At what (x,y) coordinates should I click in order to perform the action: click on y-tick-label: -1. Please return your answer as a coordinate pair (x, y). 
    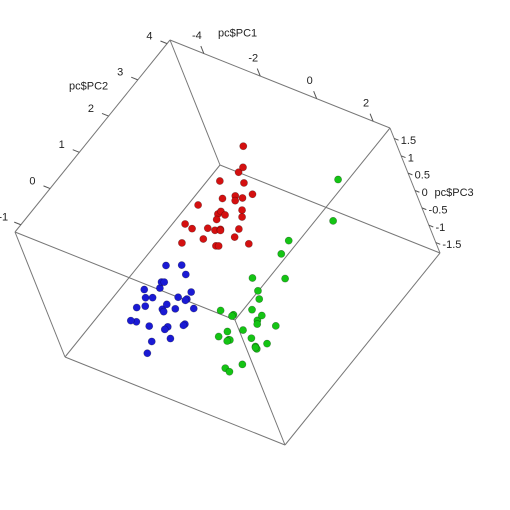
    Looking at the image, I should click on (4, 218).